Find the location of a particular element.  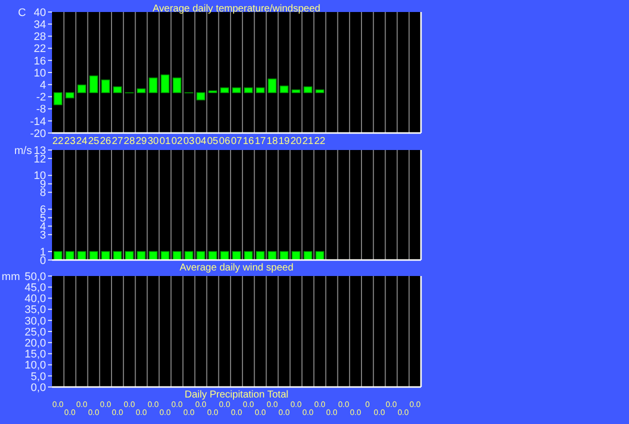

y-tick-label: 3 is located at coordinates (43, 235).